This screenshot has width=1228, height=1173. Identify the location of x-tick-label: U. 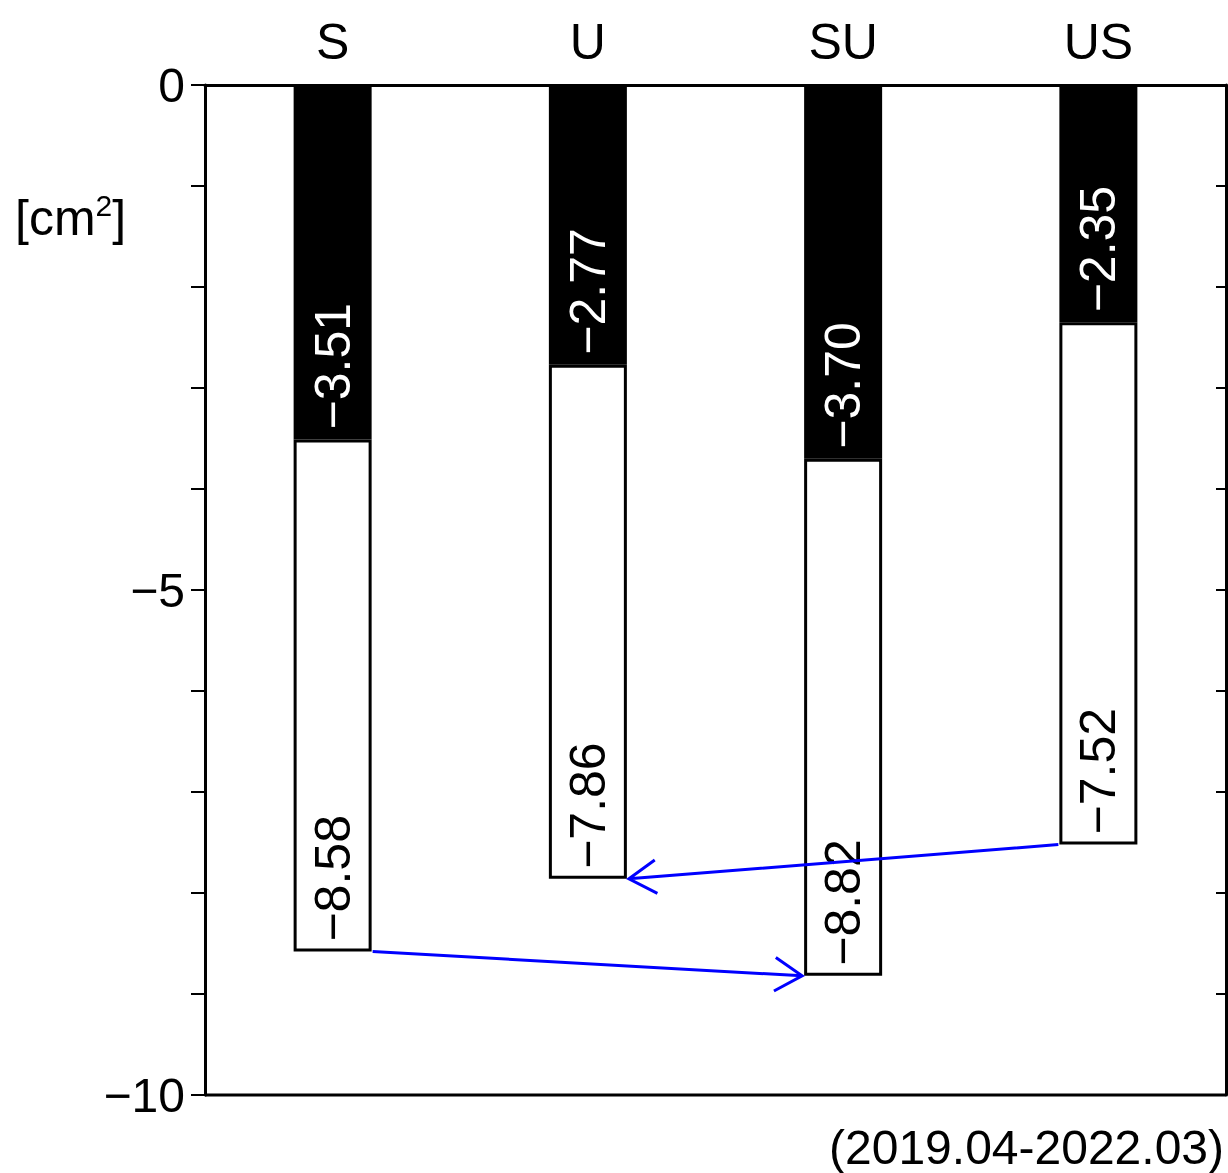
(587, 42).